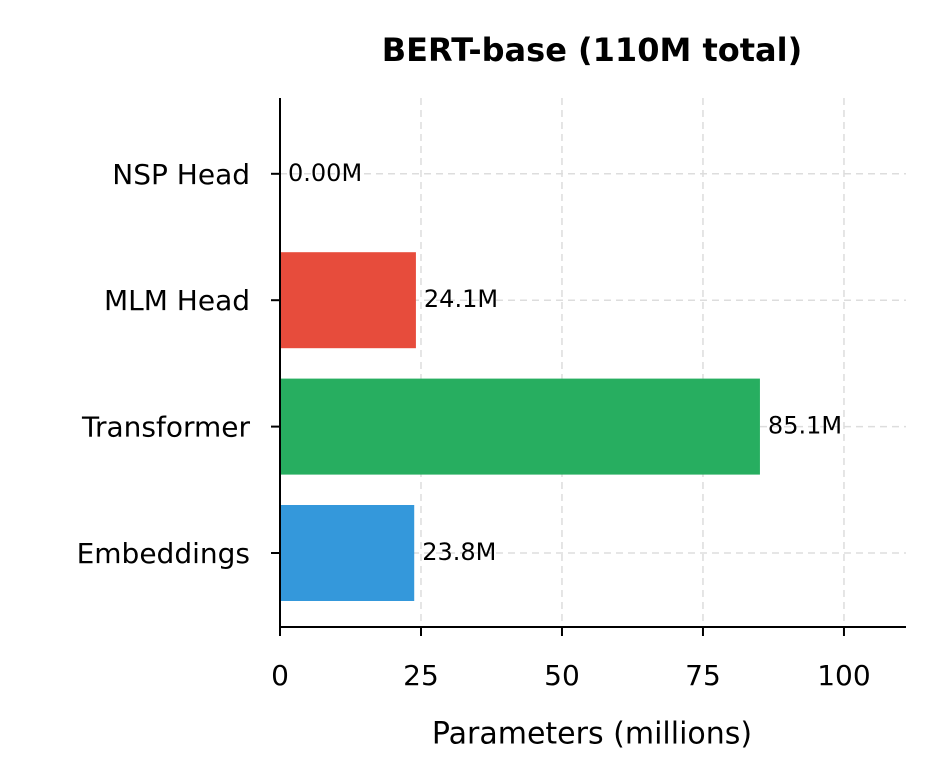 This screenshot has height=784, width=934. What do you see at coordinates (805, 426) in the screenshot?
I see `value-label: 85.1M` at bounding box center [805, 426].